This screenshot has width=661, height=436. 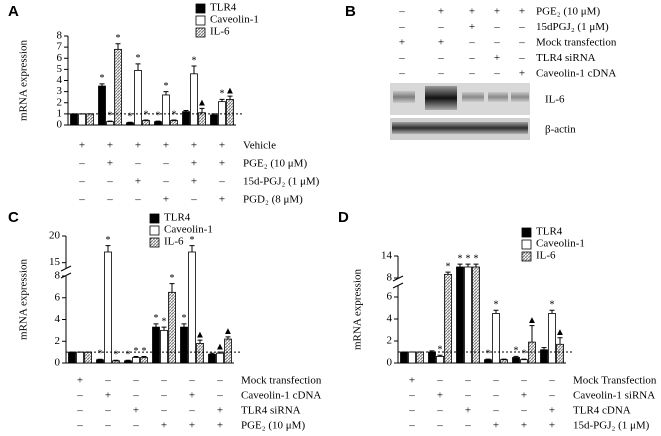 I want to click on y-tick-label: 7, so click(x=60, y=47).